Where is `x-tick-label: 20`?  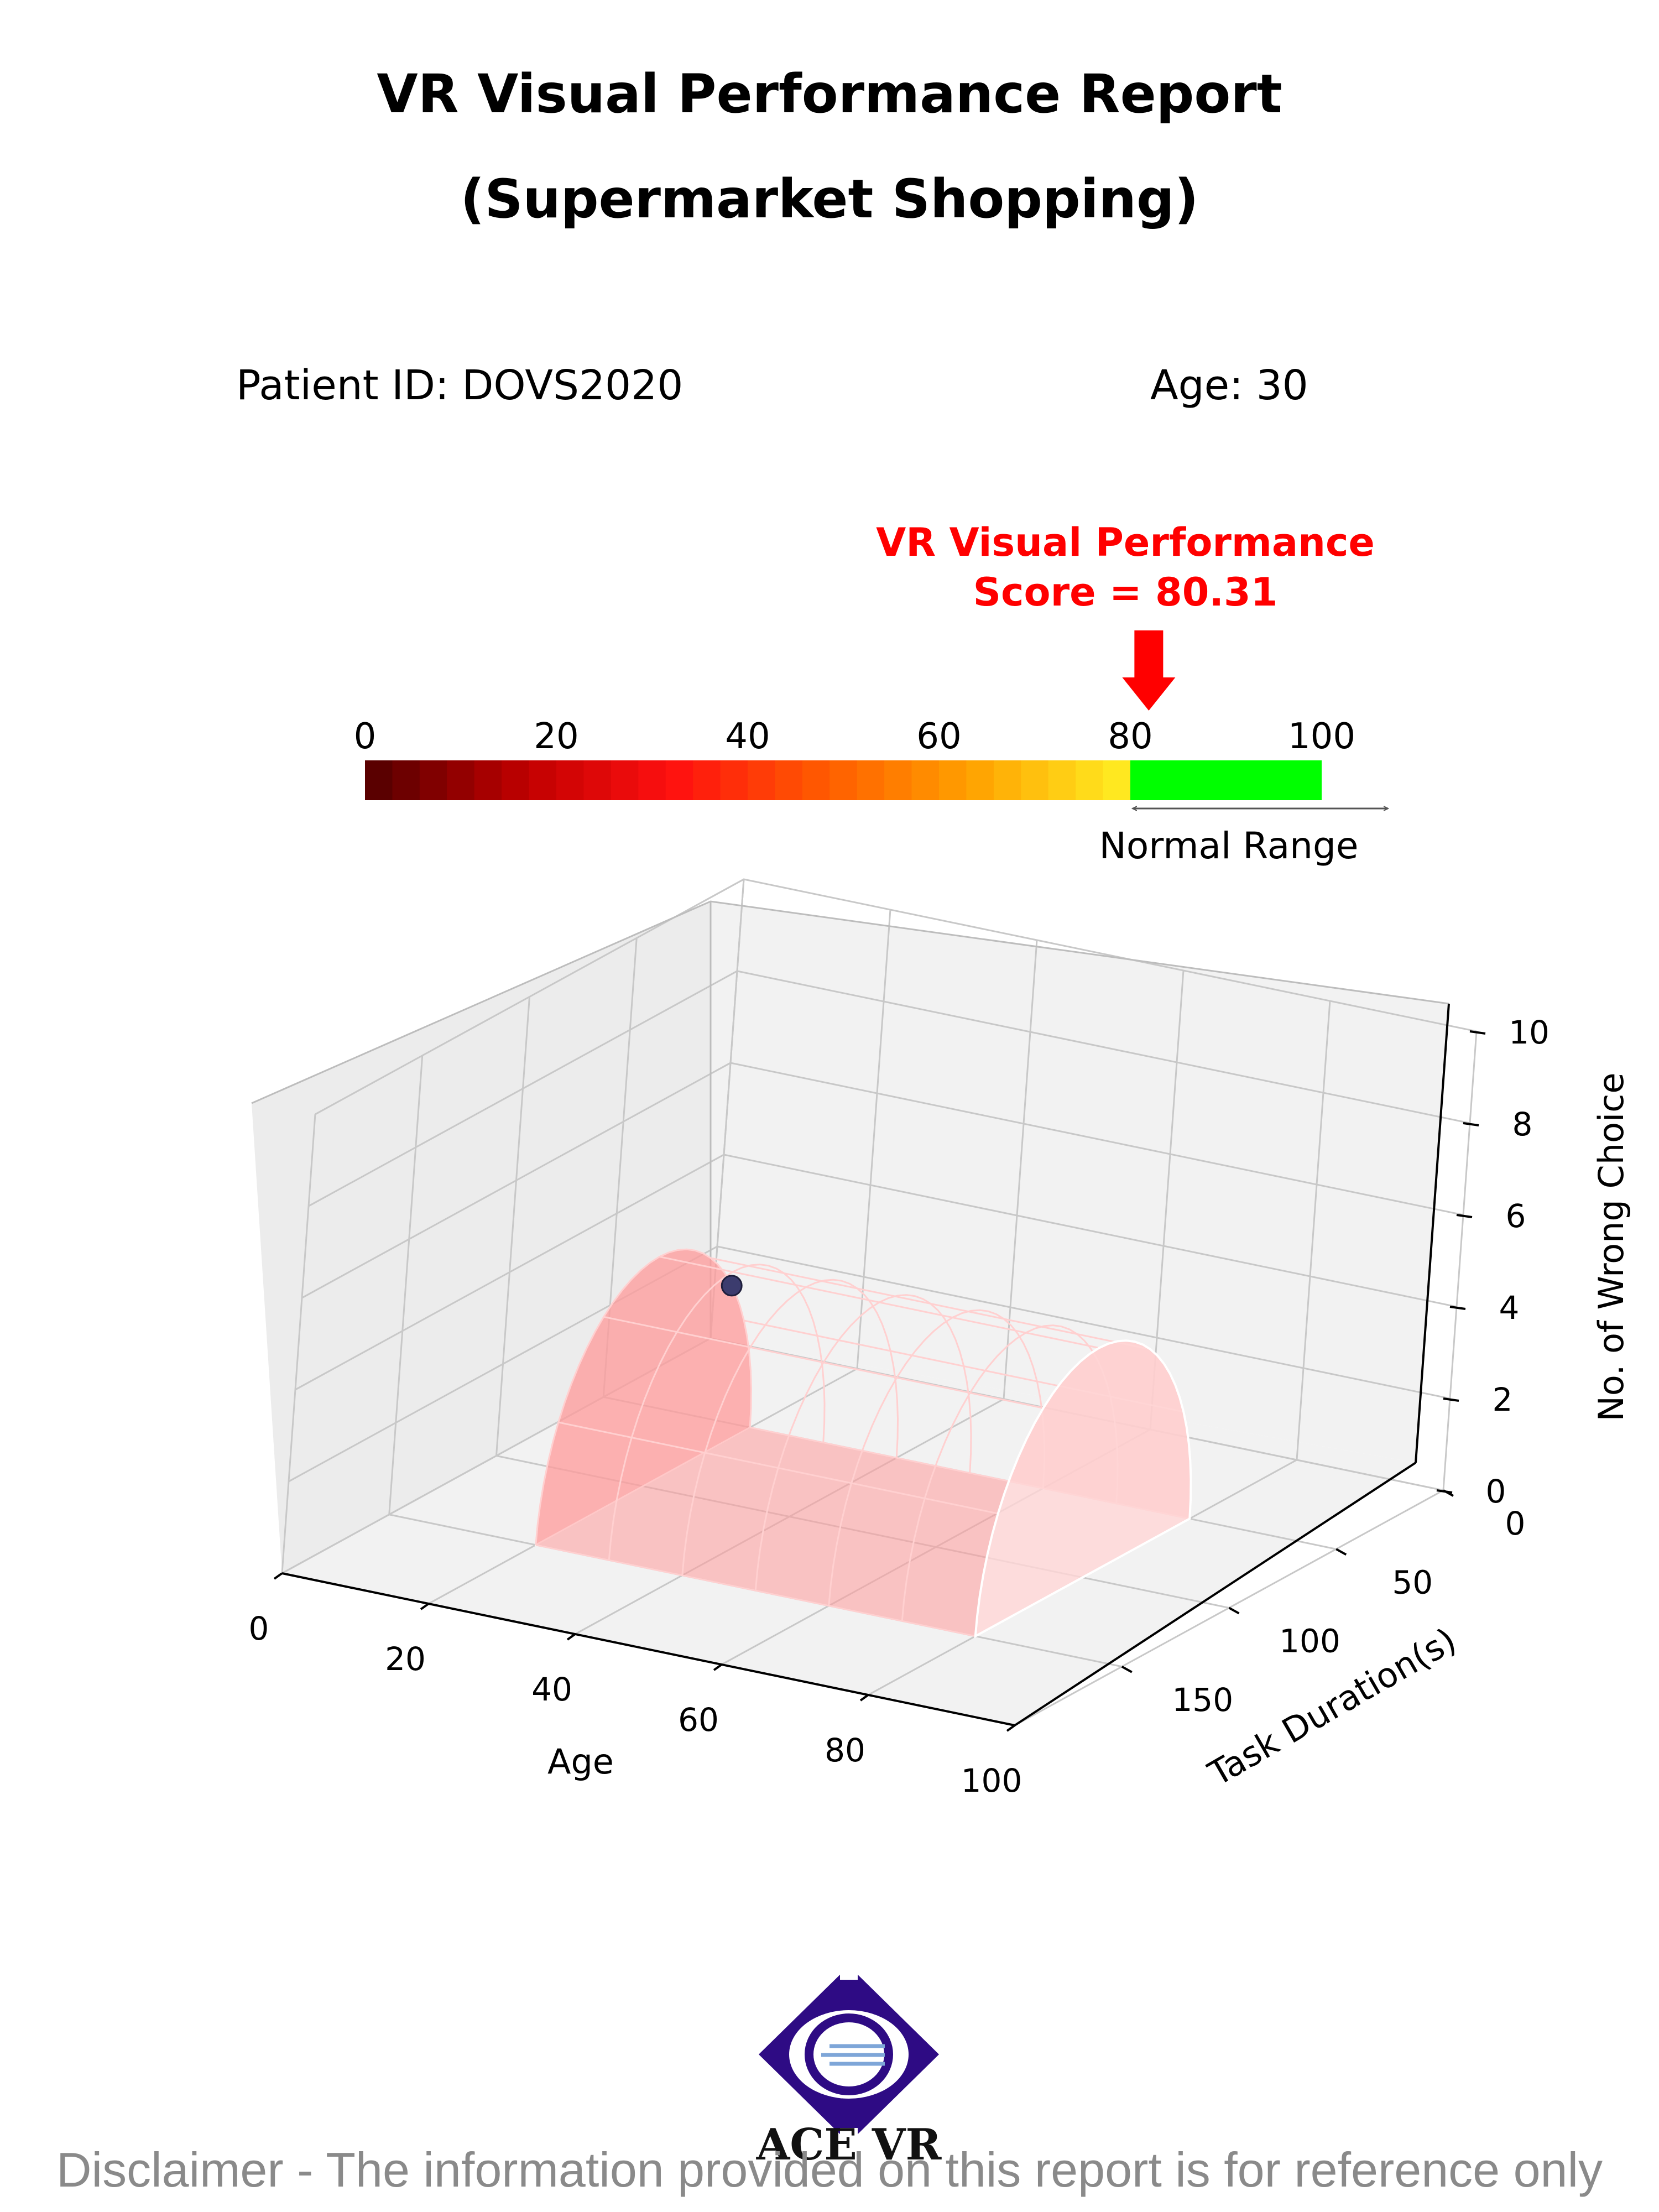
x-tick-label: 20 is located at coordinates (406, 1659).